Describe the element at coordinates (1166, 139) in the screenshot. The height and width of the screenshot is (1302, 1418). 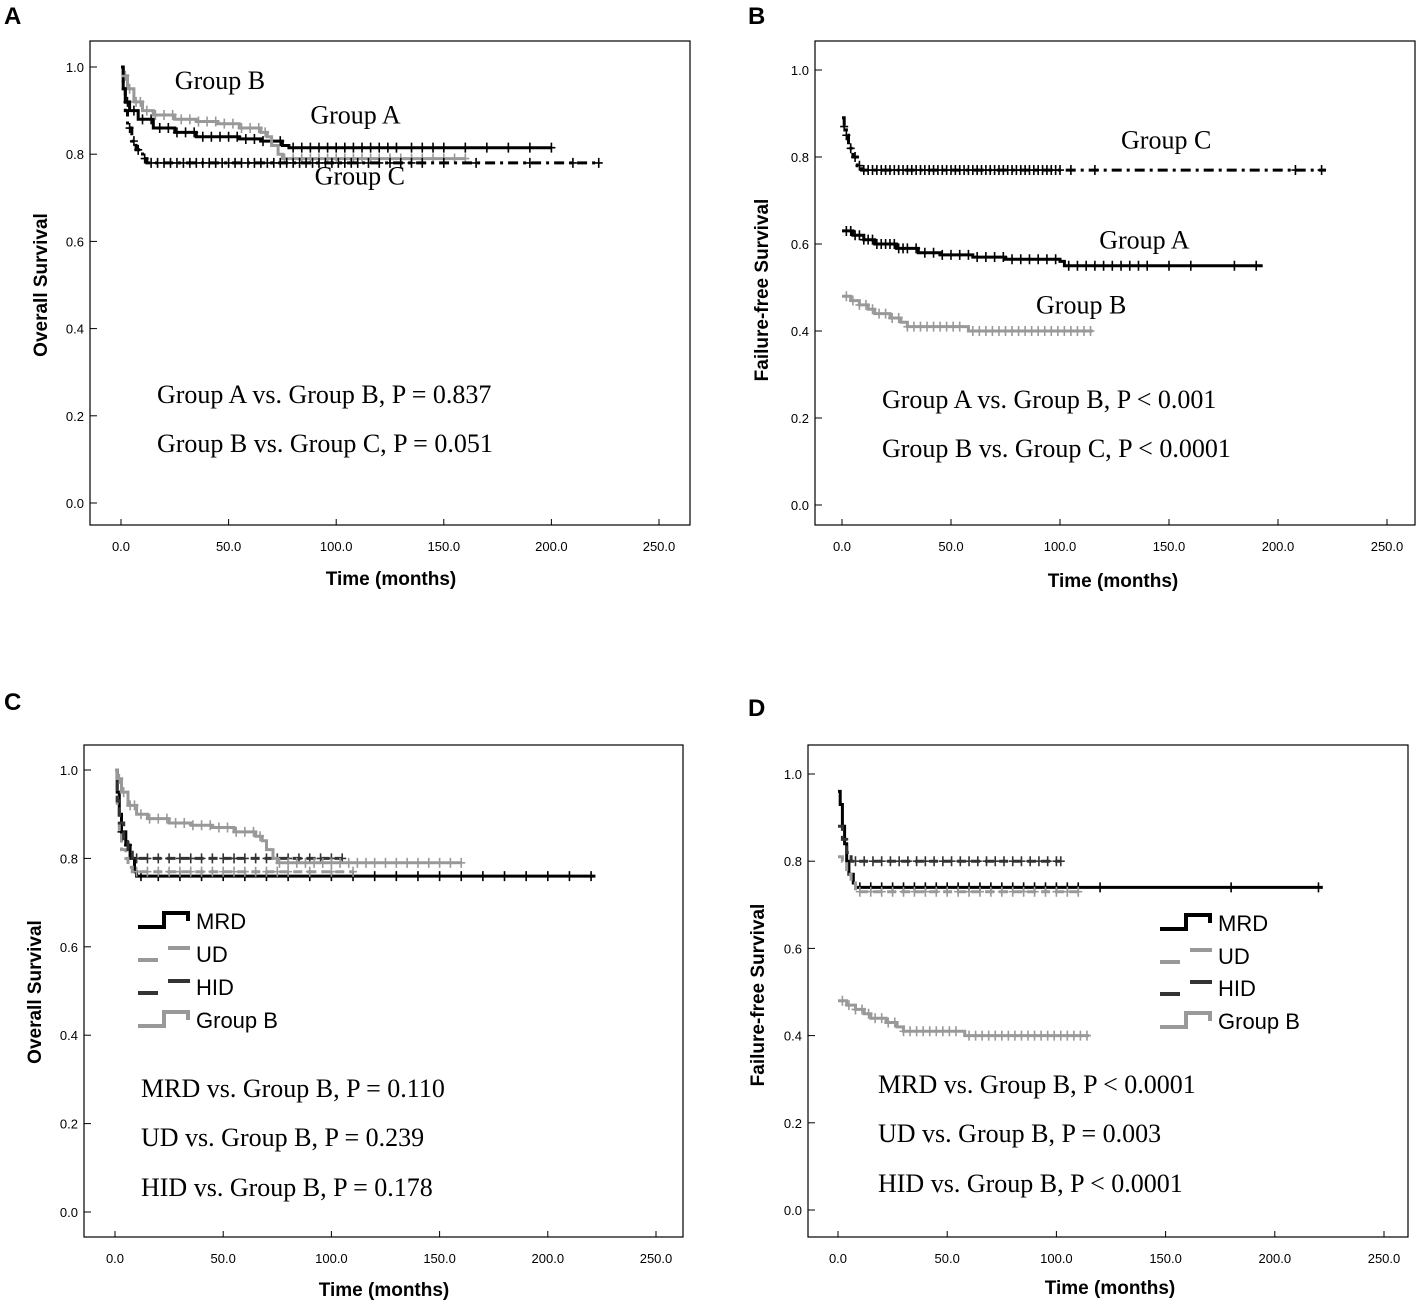
I see `curve-label: Group C` at that location.